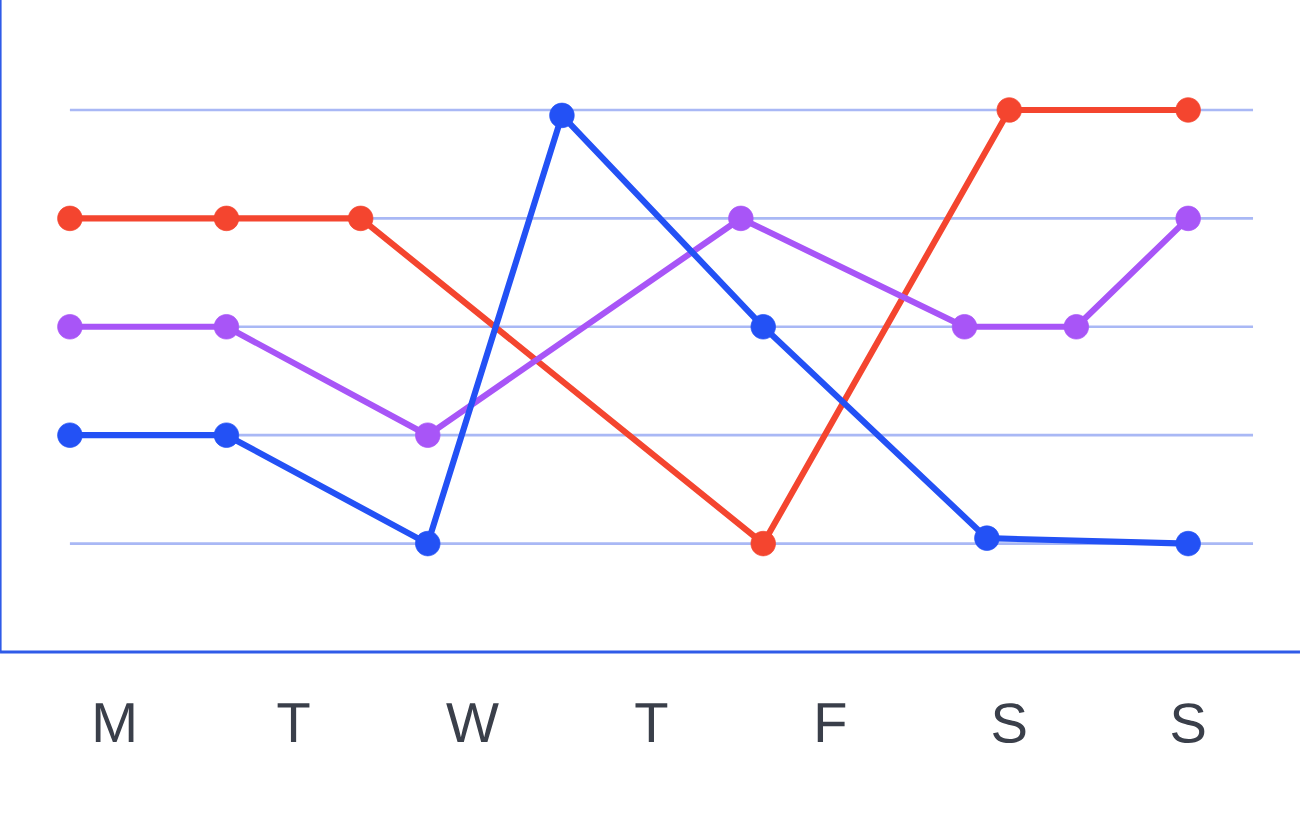 The width and height of the screenshot is (1300, 834). Describe the element at coordinates (114, 722) in the screenshot. I see `x-tick-label: M` at that location.